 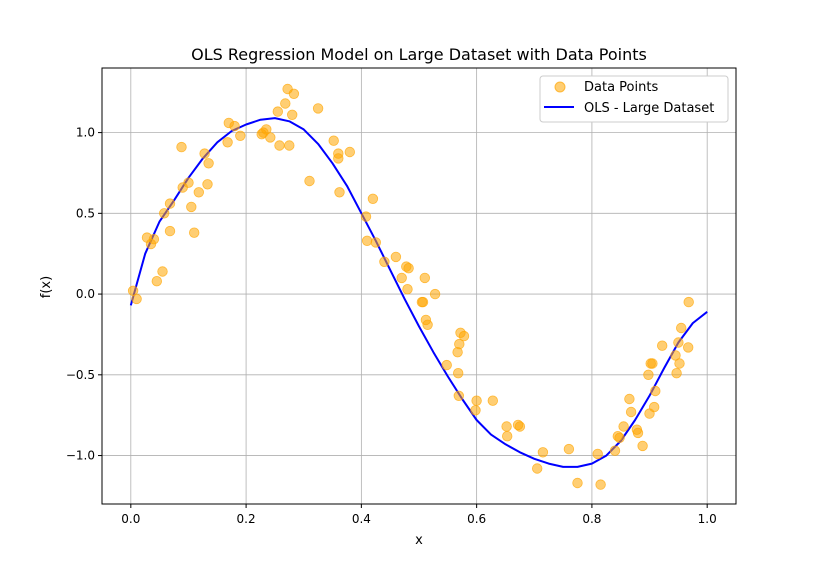 What do you see at coordinates (246, 519) in the screenshot?
I see `x-tick-label: 0.2` at bounding box center [246, 519].